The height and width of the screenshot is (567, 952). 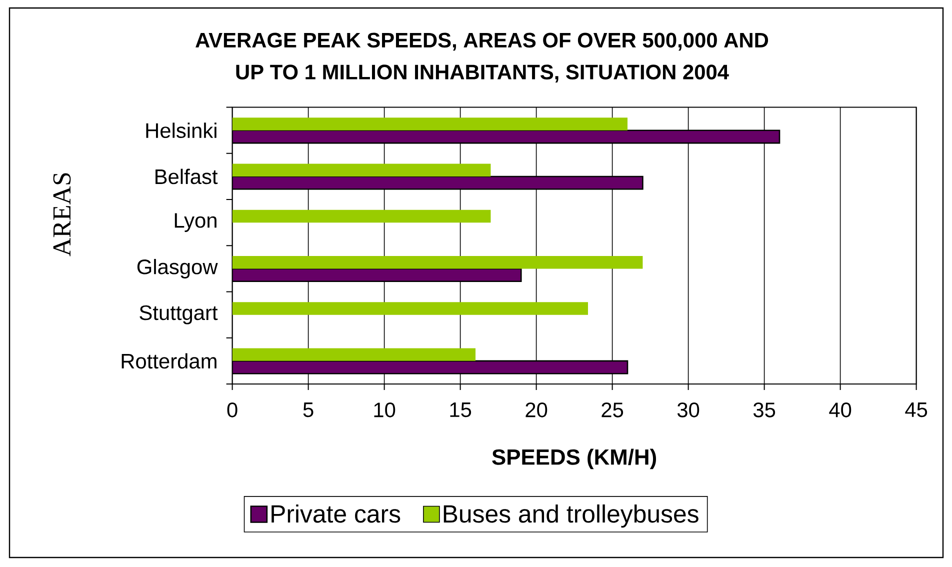 What do you see at coordinates (571, 516) in the screenshot?
I see `legend-label: Buses and trolleybuses` at bounding box center [571, 516].